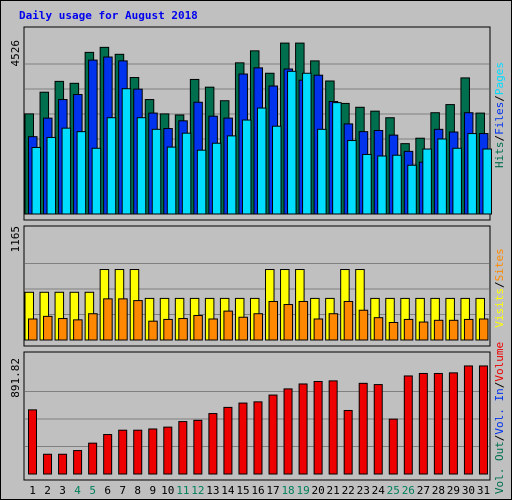  What do you see at coordinates (107, 490) in the screenshot?
I see `day-label: 6` at bounding box center [107, 490].